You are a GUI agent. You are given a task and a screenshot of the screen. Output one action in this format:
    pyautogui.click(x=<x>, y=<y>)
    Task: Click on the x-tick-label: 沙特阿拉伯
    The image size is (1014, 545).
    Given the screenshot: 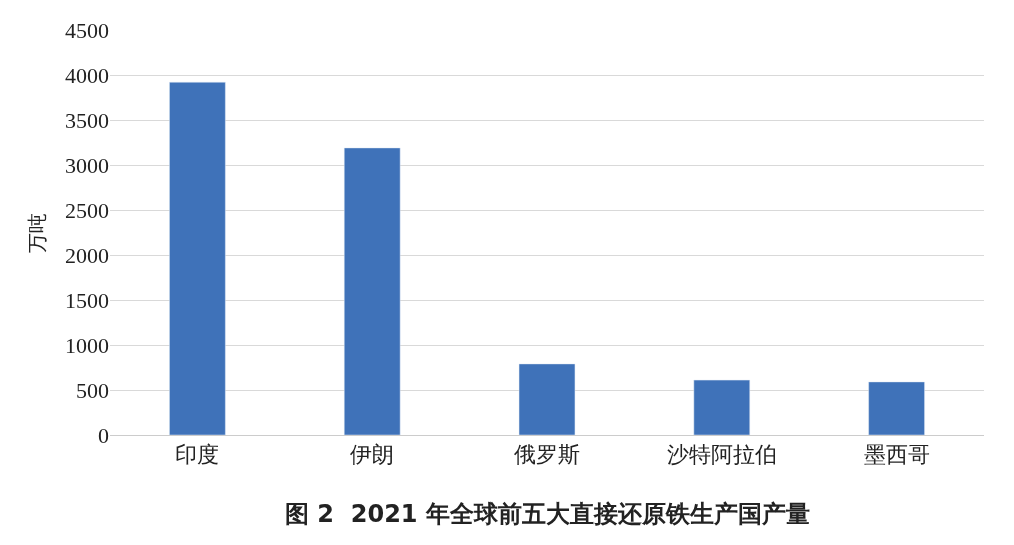 What is the action you would take?
    pyautogui.click(x=721, y=455)
    